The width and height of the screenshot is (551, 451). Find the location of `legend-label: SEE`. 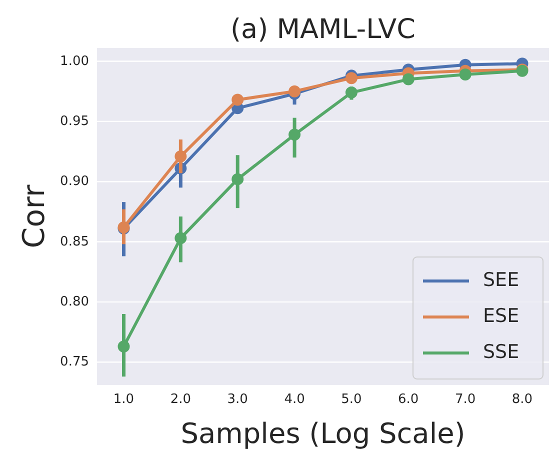

legend-label: SEE is located at coordinates (501, 280).